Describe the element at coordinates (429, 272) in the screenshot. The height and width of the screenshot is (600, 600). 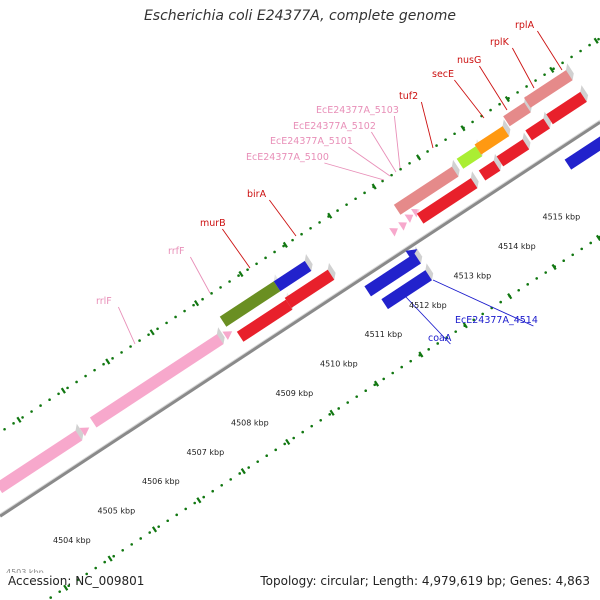
I see `coaA-lower-shade` at that location.